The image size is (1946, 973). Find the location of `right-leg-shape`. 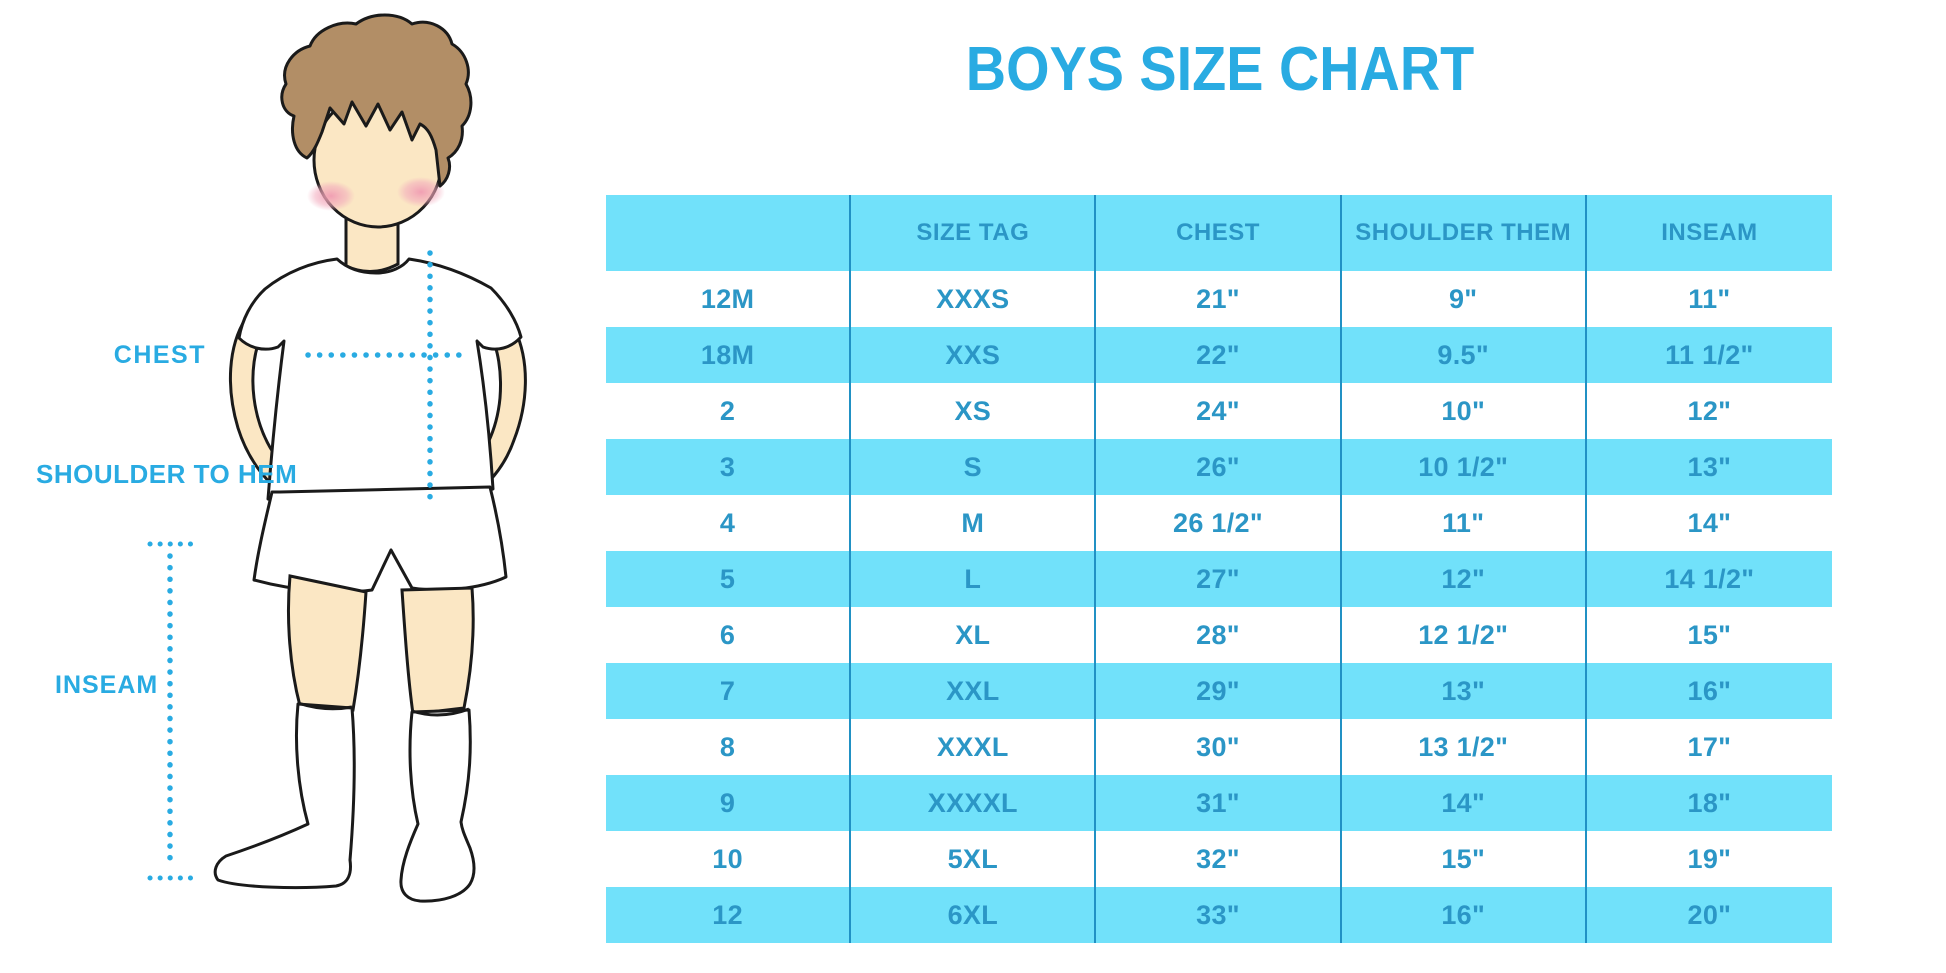

right-leg-shape is located at coordinates (437, 651).